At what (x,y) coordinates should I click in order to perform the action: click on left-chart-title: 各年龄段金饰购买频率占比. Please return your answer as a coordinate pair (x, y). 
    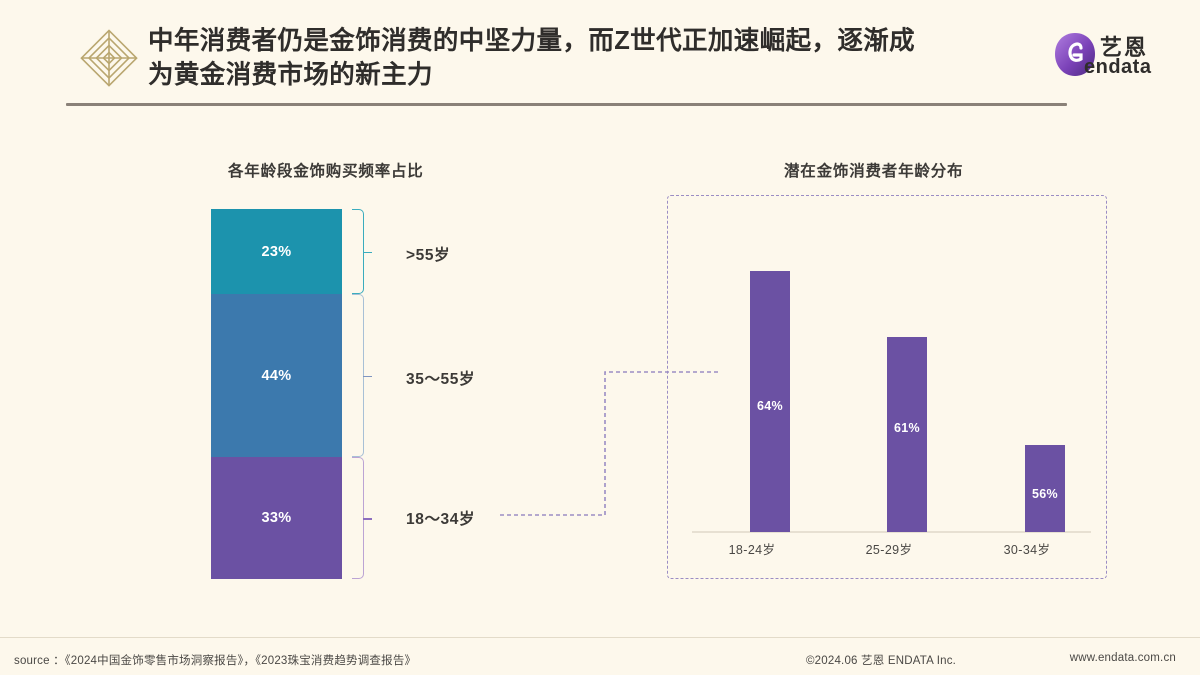
    Looking at the image, I should click on (326, 171).